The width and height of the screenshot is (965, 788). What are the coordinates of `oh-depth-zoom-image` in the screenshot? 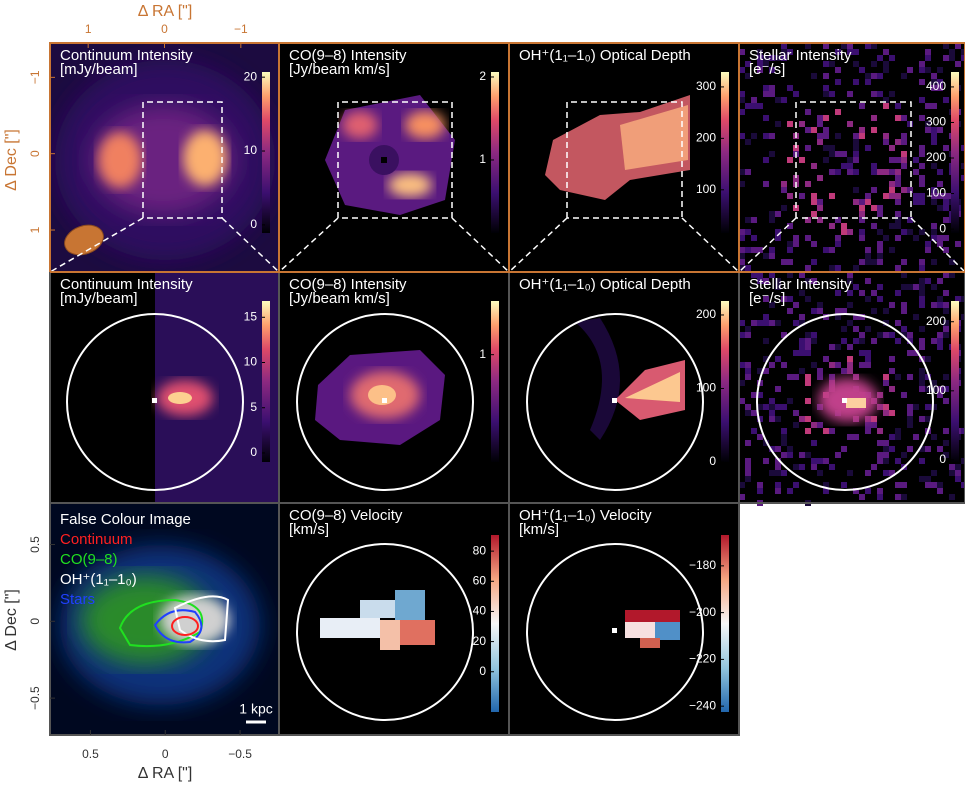 It's located at (630, 379).